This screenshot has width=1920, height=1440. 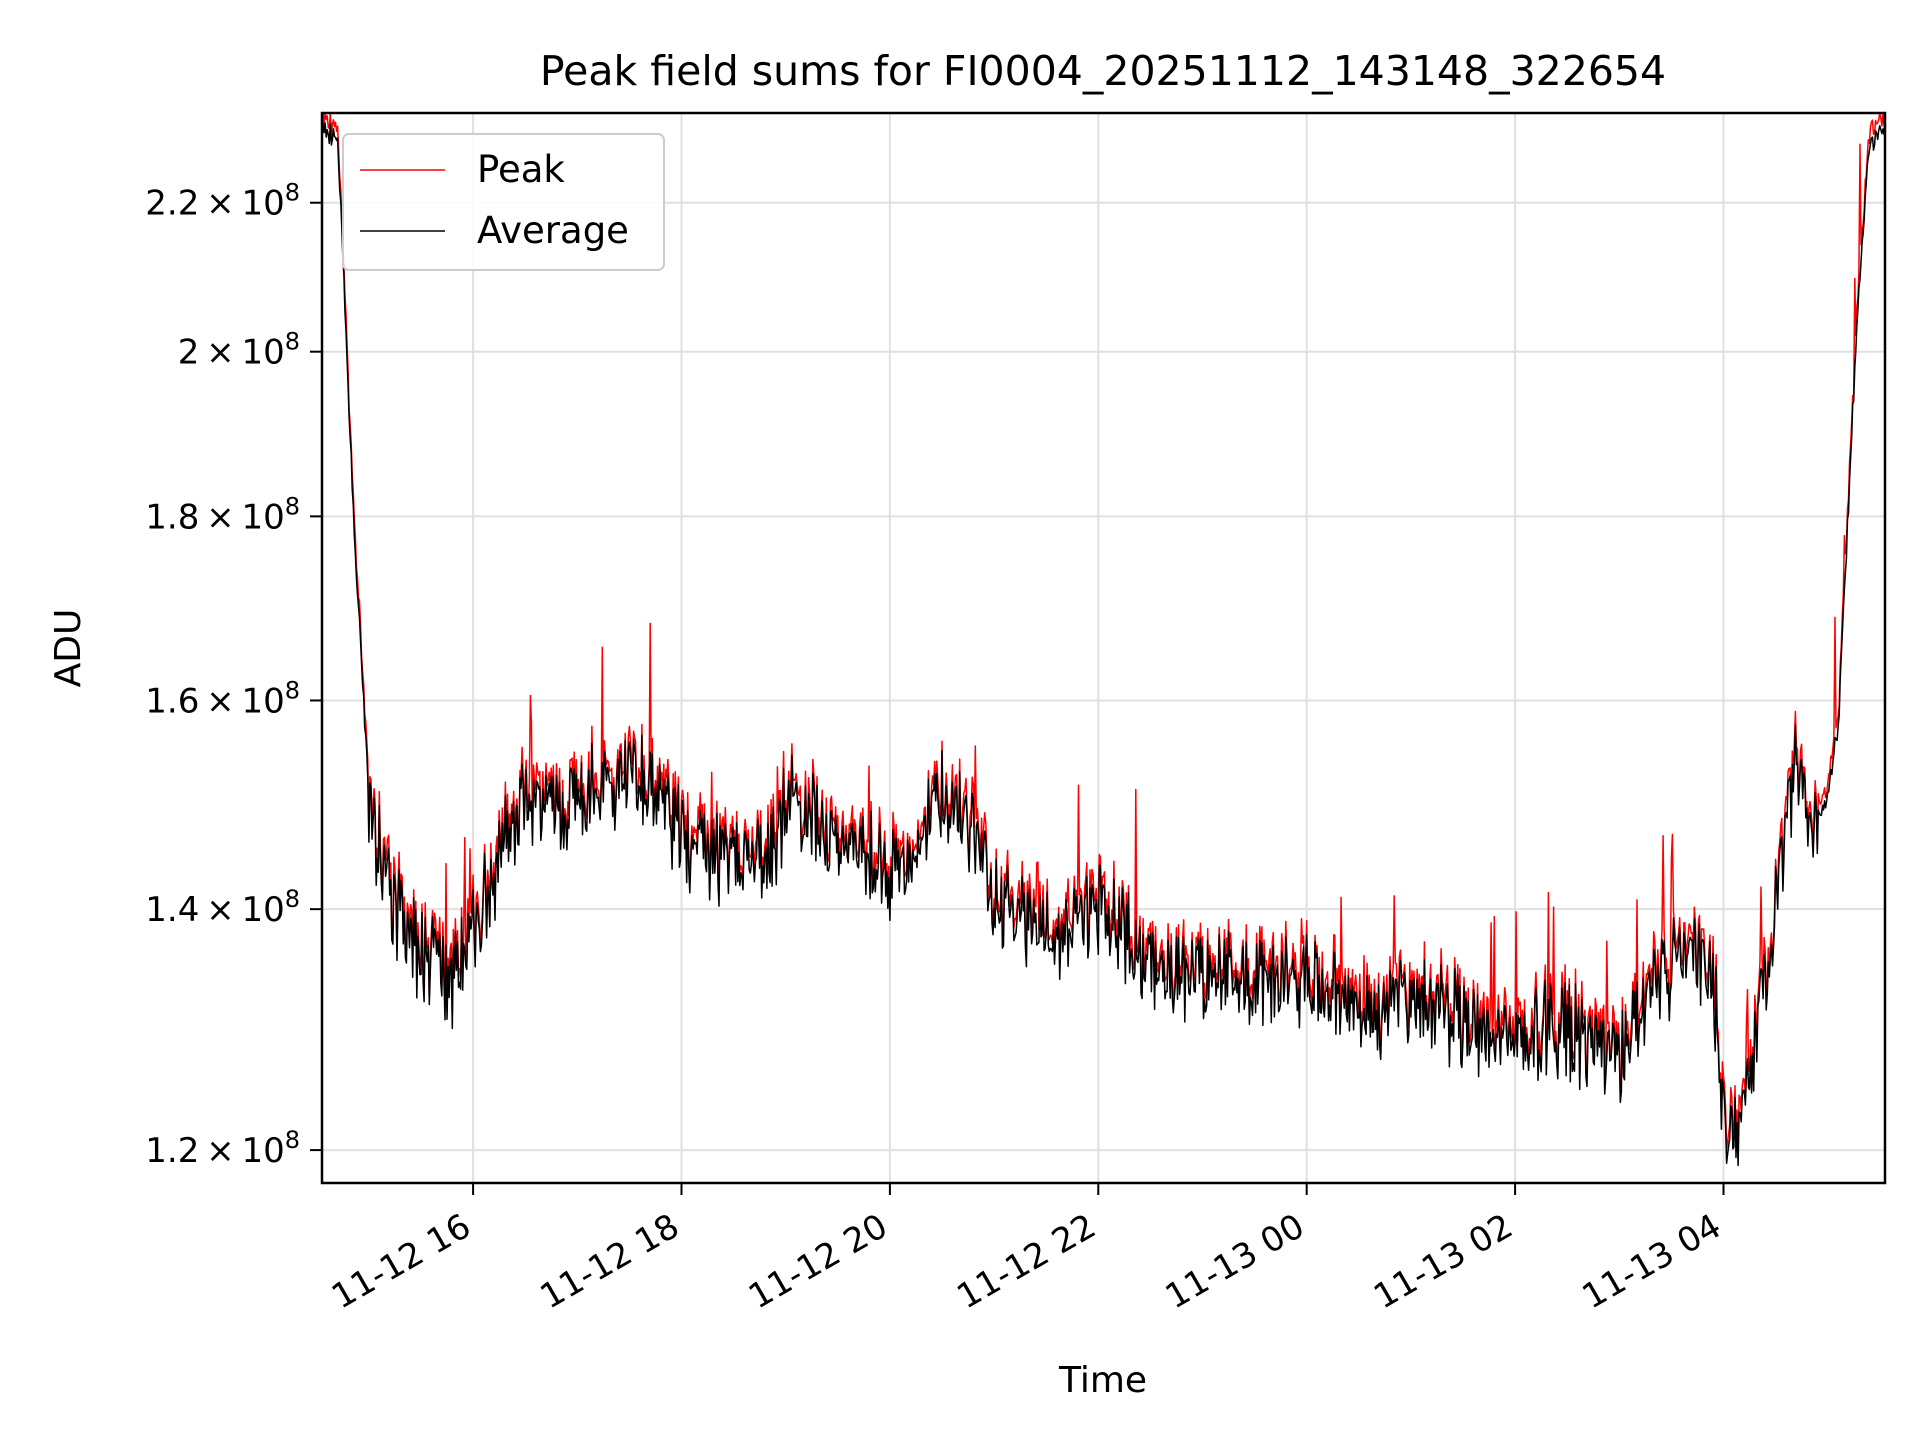 I want to click on legend: Peak Average, so click(x=503, y=202).